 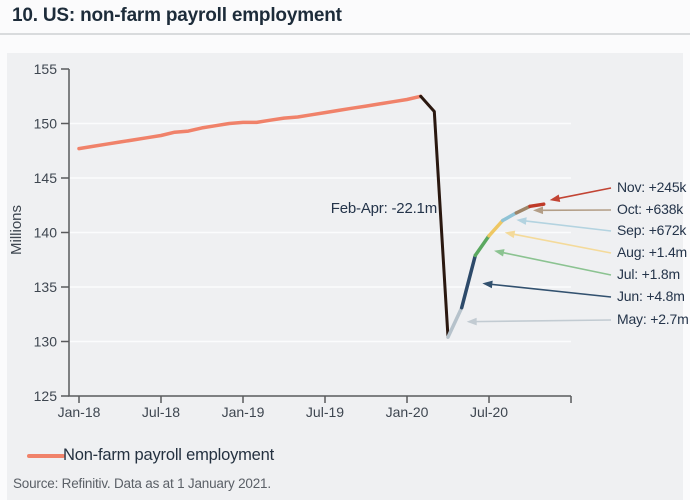 What do you see at coordinates (169, 455) in the screenshot?
I see `legend-label: Non-farm payroll employment` at bounding box center [169, 455].